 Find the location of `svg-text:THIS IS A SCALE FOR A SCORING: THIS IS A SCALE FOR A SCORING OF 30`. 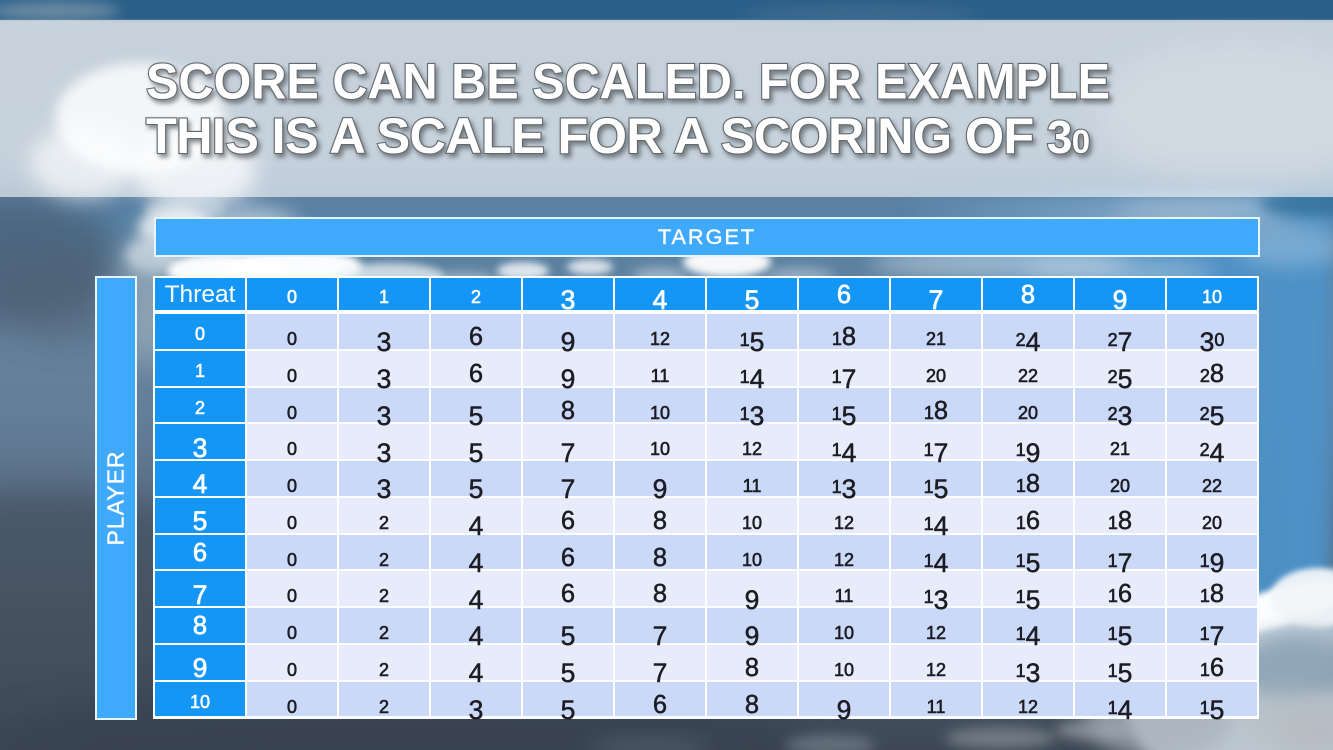

svg-text:THIS IS A SCALE FOR A SCORING: THIS IS A SCALE FOR A SCORING OF 30 is located at coordinates (617, 135).